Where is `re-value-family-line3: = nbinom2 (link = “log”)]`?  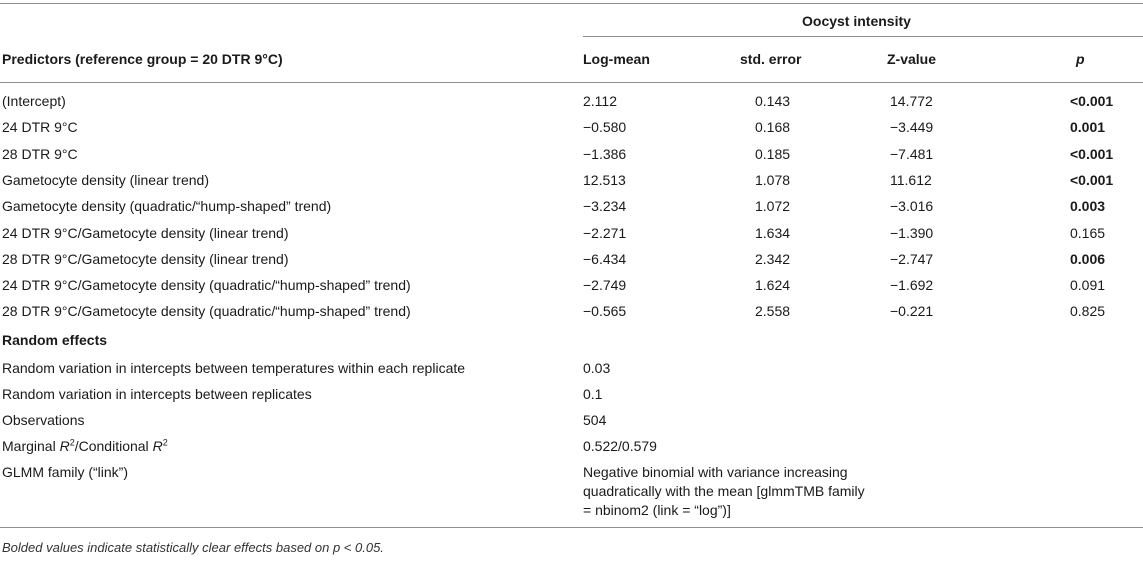
re-value-family-line3: = nbinom2 (link = “log”)] is located at coordinates (657, 510).